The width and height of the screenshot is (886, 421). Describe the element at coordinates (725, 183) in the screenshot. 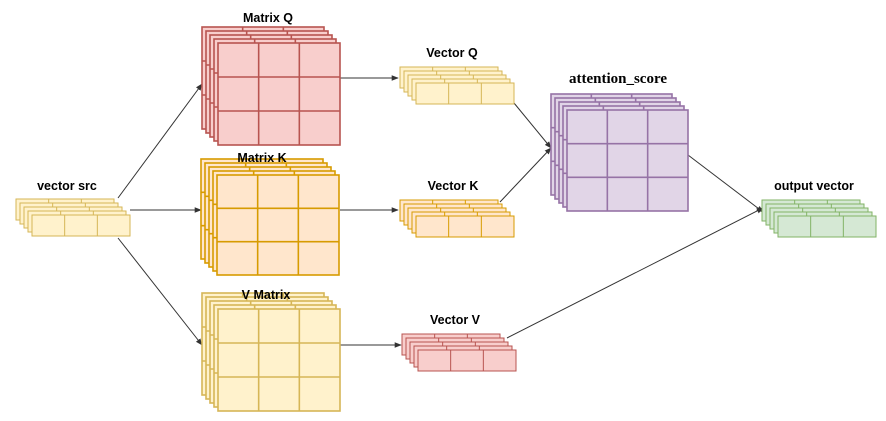

I see `arrow-attention-to-output` at that location.